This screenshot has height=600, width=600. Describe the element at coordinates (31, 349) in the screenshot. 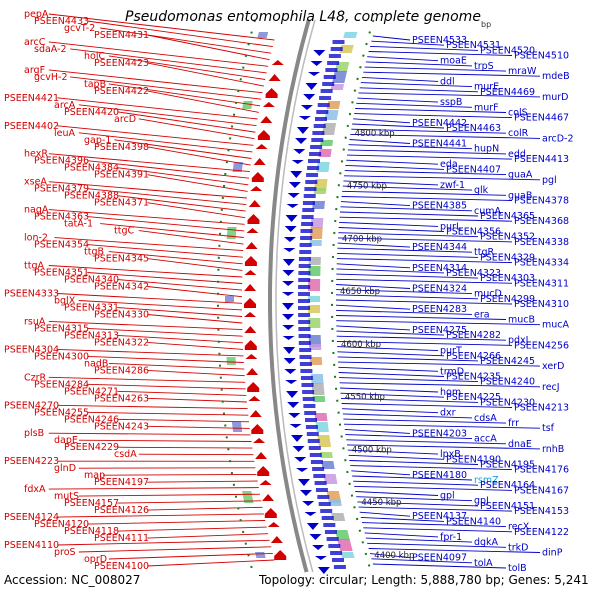

I see `gene-label-reverse: PSEEN4304` at that location.